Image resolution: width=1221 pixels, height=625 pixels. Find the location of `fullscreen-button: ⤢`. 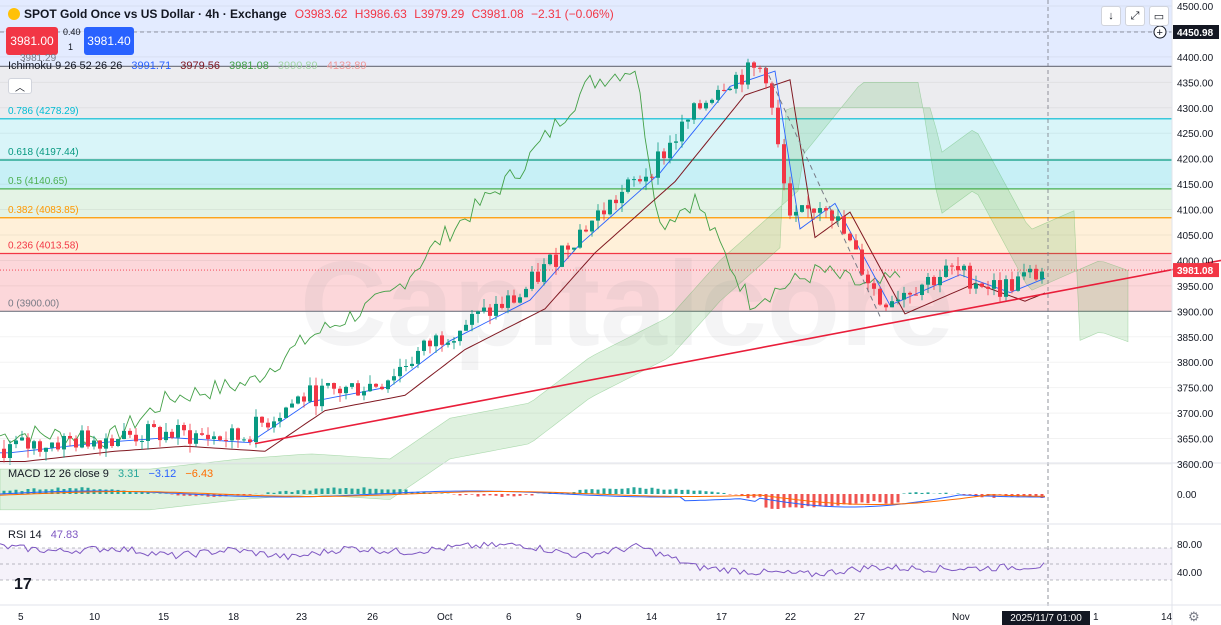

fullscreen-button: ⤢ is located at coordinates (1135, 16).